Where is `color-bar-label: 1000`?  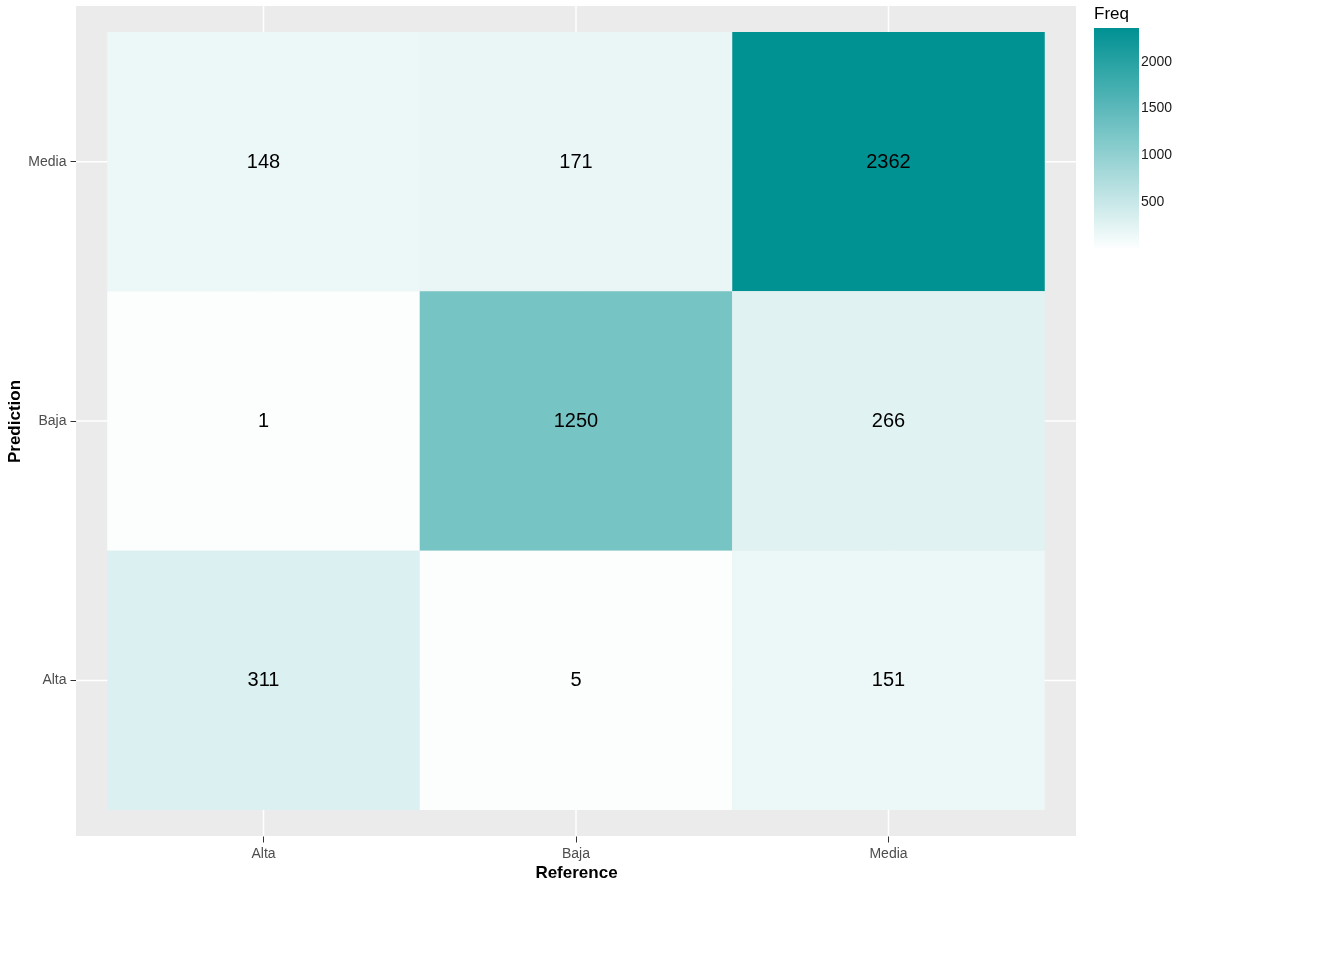 color-bar-label: 1000 is located at coordinates (1157, 153).